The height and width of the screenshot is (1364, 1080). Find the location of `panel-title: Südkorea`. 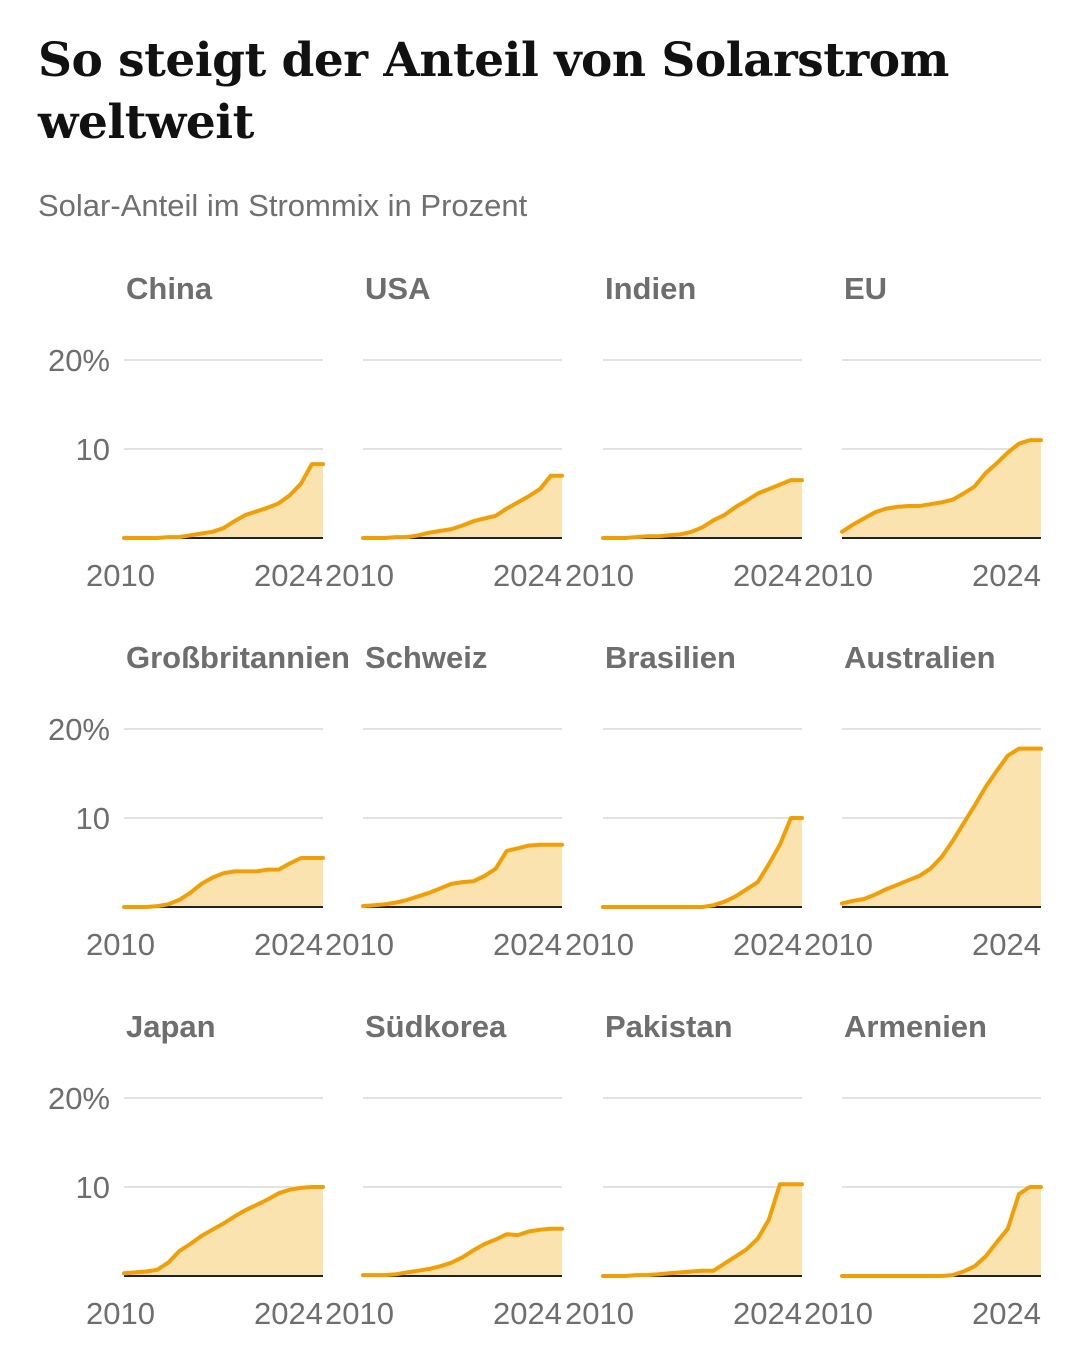

panel-title: Südkorea is located at coordinates (436, 1026).